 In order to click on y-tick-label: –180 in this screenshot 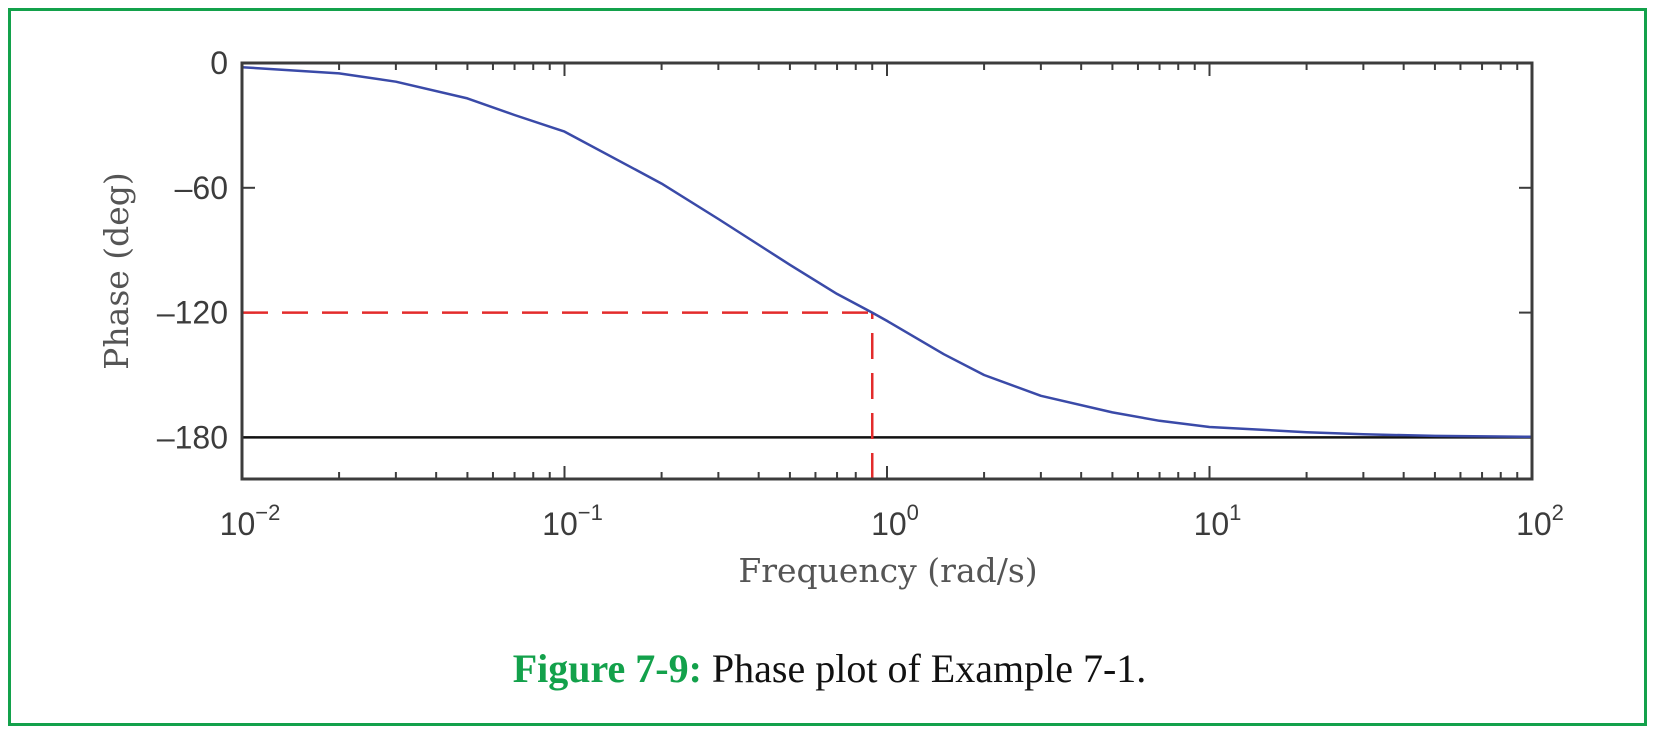, I will do `click(192, 437)`.